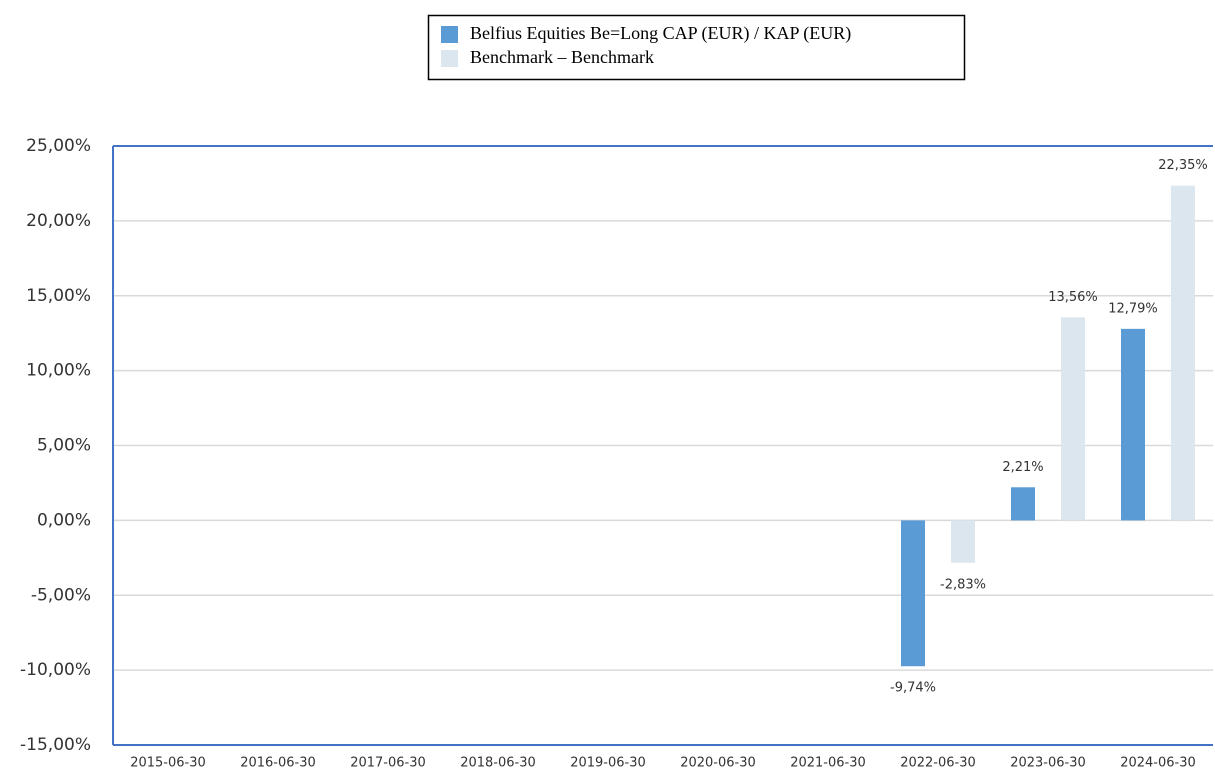 The height and width of the screenshot is (771, 1215). Describe the element at coordinates (608, 763) in the screenshot. I see `x-tick-label: 2019-06-30` at that location.